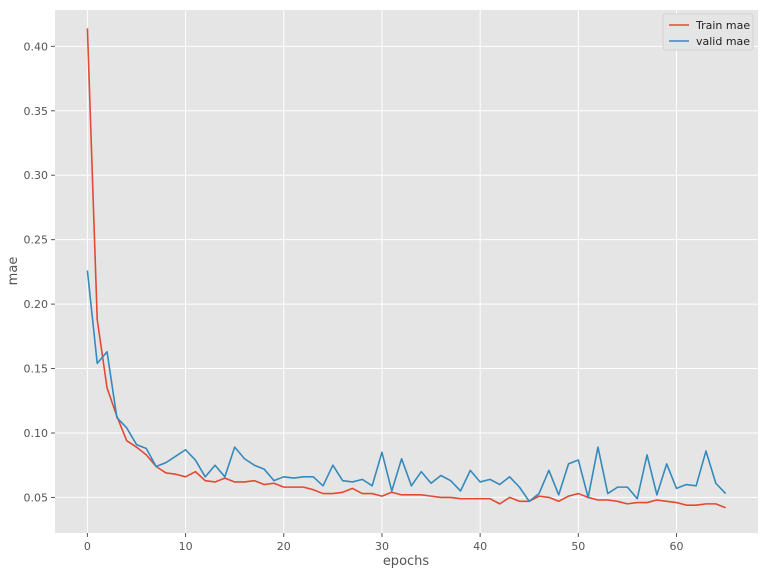 This screenshot has width=768, height=575. What do you see at coordinates (36, 175) in the screenshot?
I see `y-tick-label: 0.30` at bounding box center [36, 175].